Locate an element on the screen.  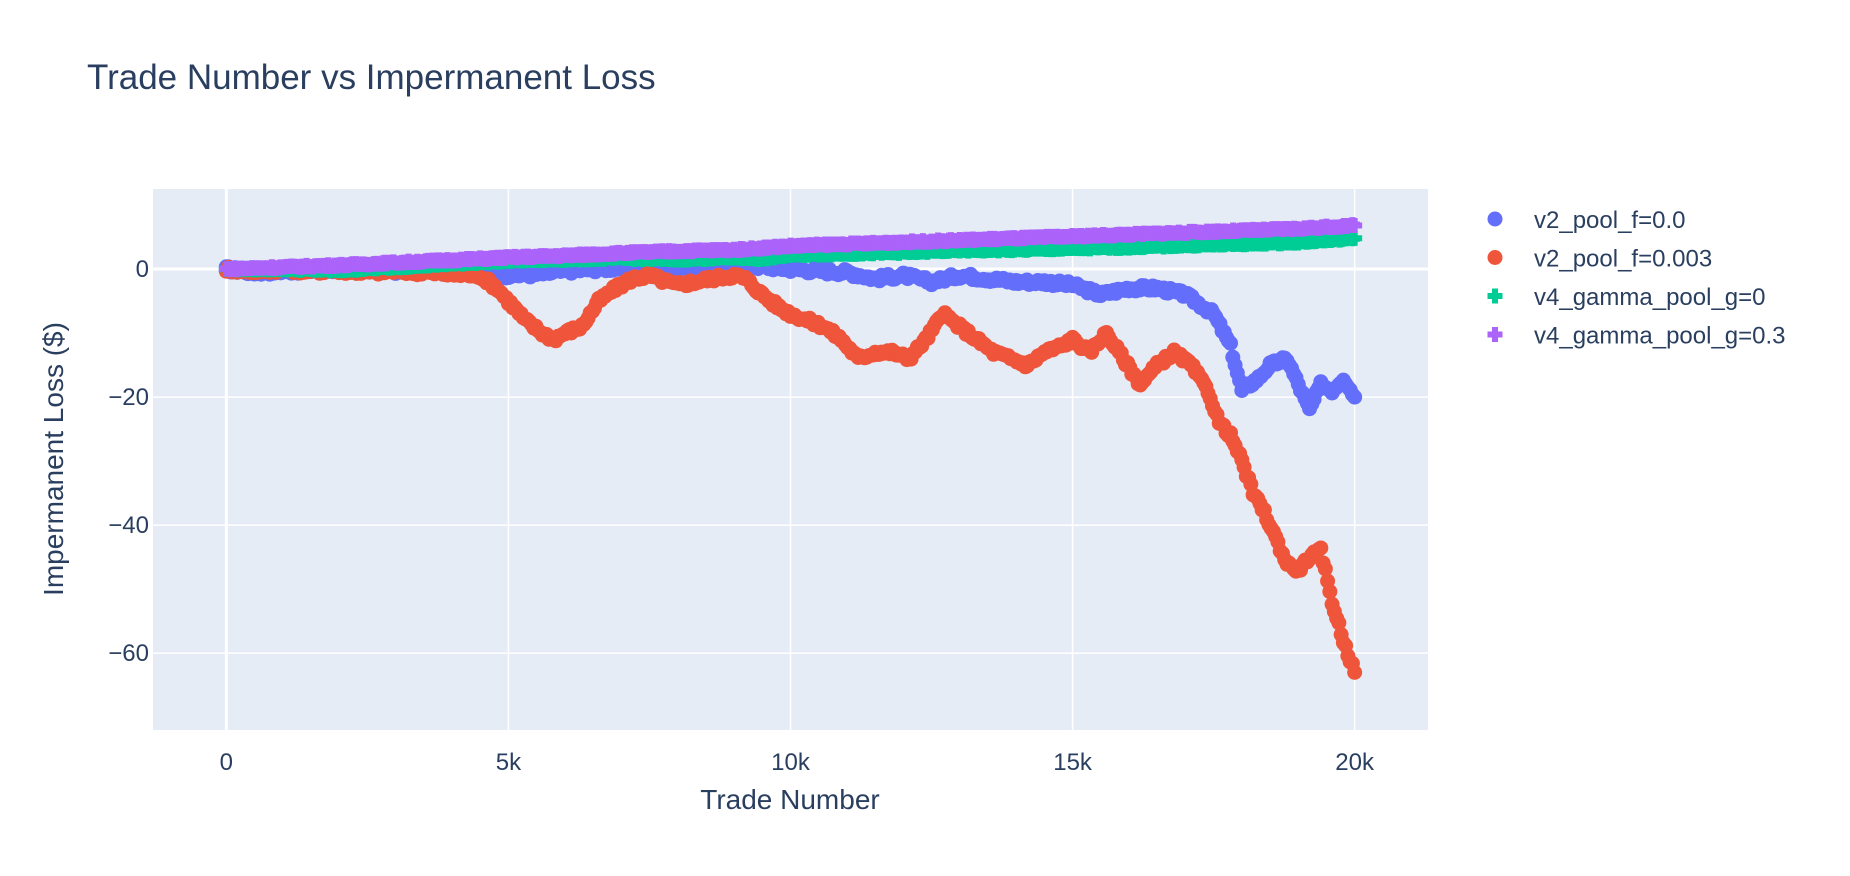
series-v4_gamma_pool_g=0.3 is located at coordinates (790, 247).